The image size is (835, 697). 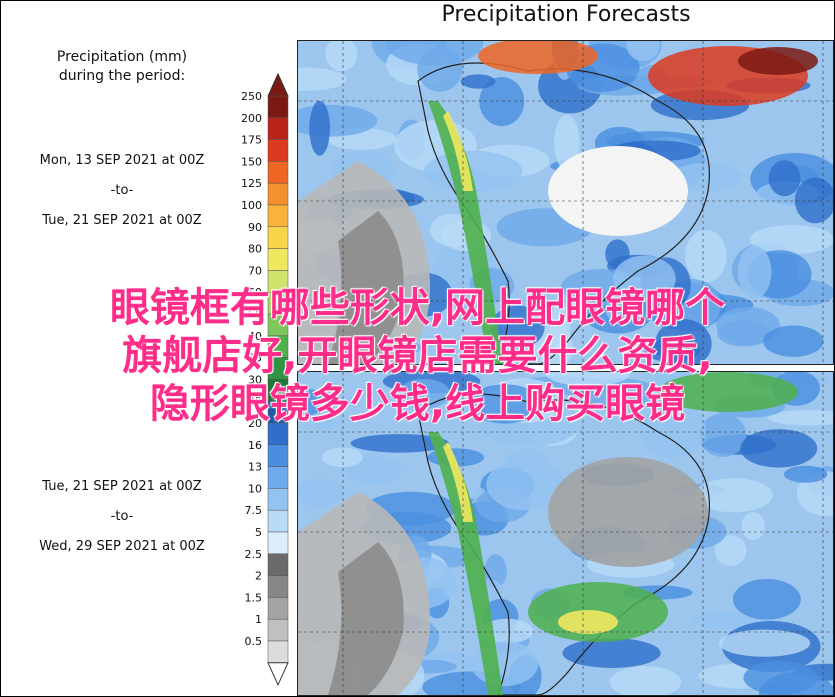 I want to click on colorbar-tick-label: 10, so click(x=255, y=488).